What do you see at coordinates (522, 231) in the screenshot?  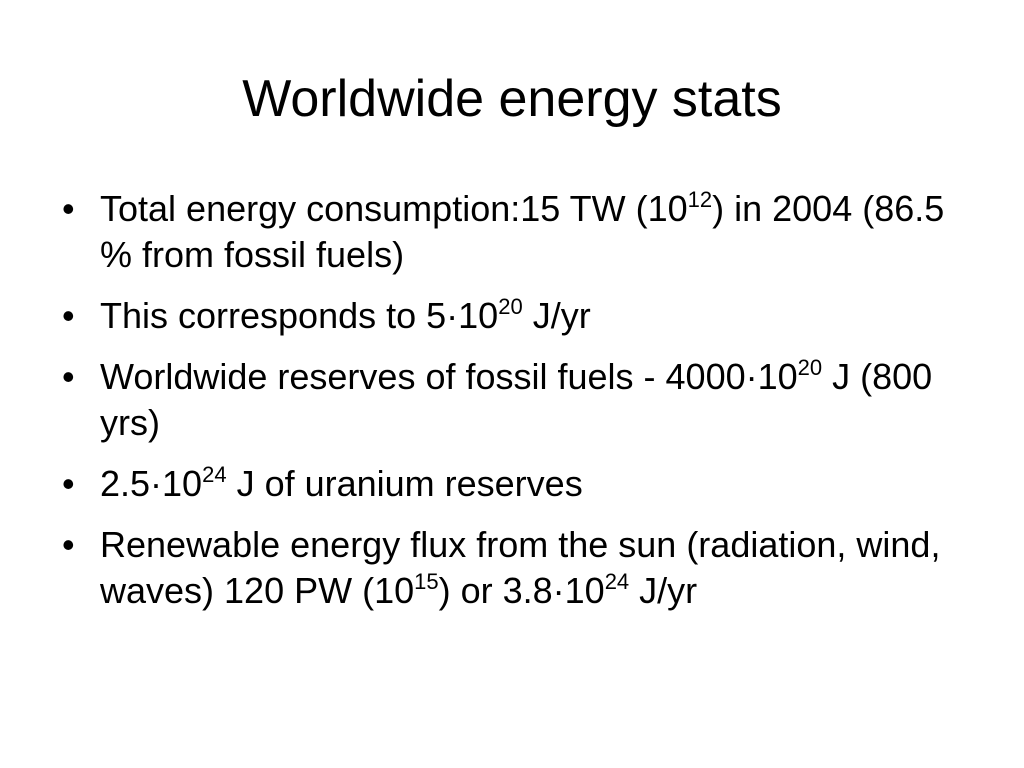 I see `bullet-text: ) in 2004 (86.5 % from fossil fuels)` at bounding box center [522, 231].